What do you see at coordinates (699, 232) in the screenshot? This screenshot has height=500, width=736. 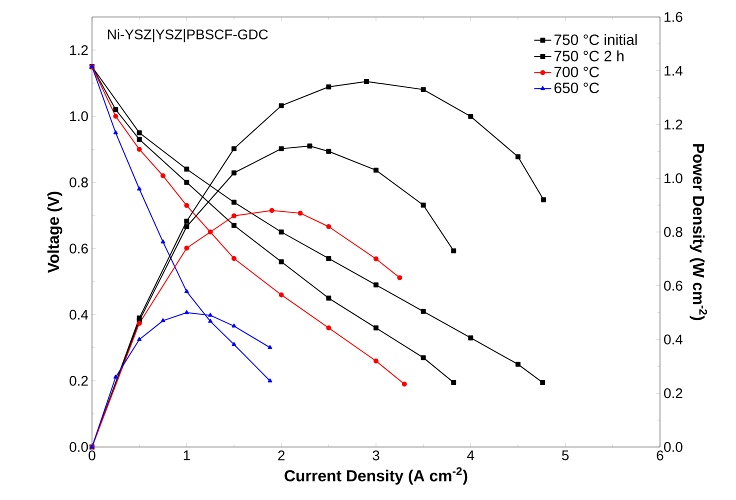 I see `y2-axis-title: Power Density (W cm$^{-2}$)` at bounding box center [699, 232].